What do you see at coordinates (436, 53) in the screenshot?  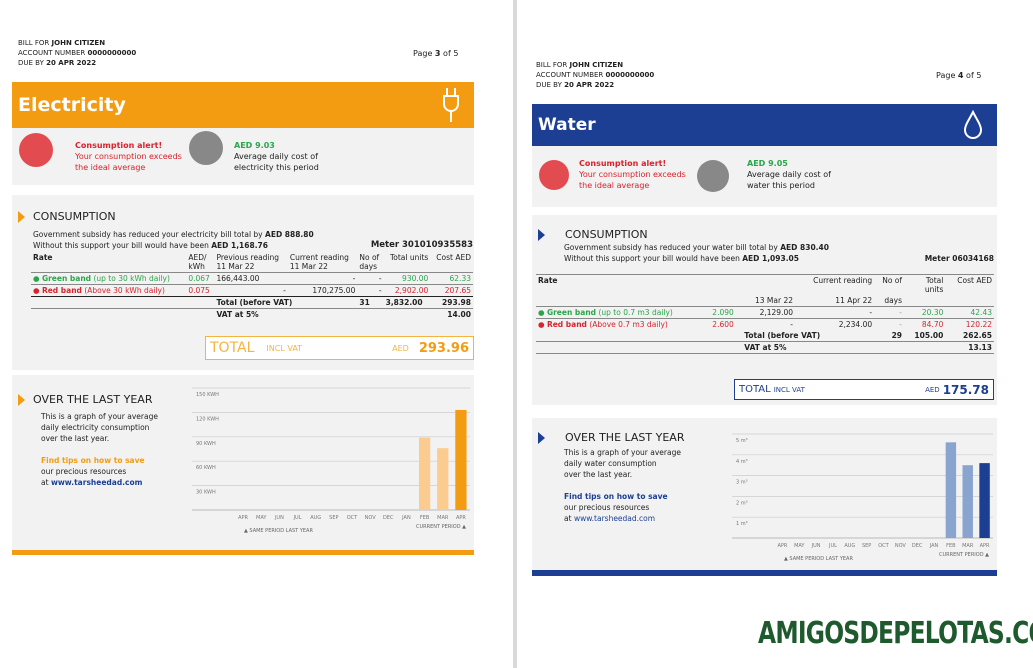 I see `page-number: Page 3 of 5` at bounding box center [436, 53].